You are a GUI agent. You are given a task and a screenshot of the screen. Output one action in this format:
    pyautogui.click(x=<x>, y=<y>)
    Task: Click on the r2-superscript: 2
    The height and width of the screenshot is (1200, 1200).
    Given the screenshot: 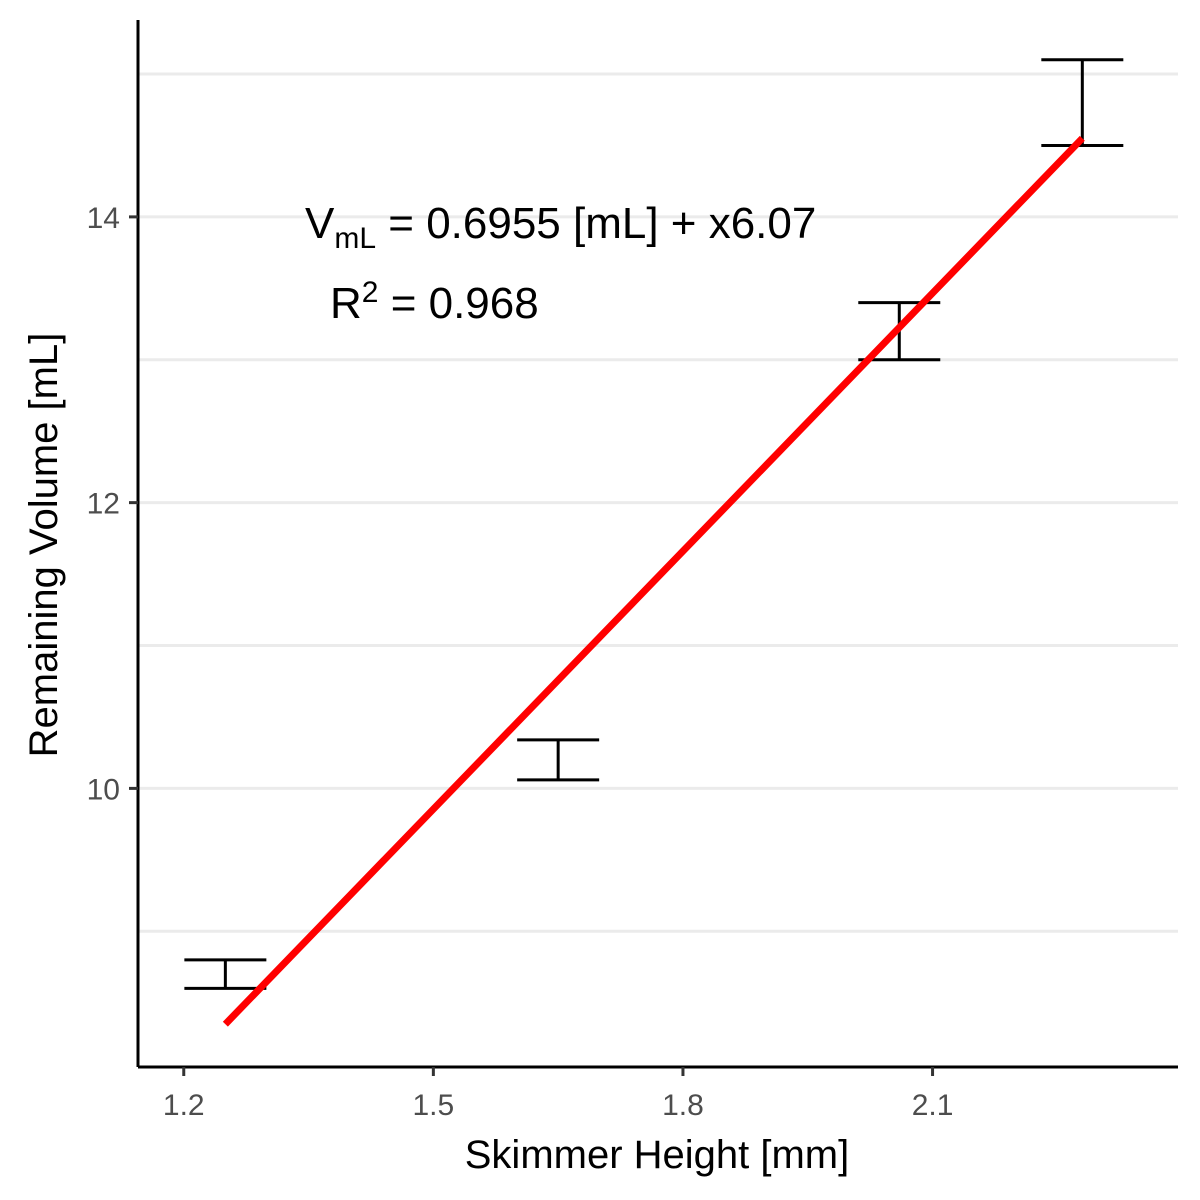 What is the action you would take?
    pyautogui.click(x=370, y=292)
    